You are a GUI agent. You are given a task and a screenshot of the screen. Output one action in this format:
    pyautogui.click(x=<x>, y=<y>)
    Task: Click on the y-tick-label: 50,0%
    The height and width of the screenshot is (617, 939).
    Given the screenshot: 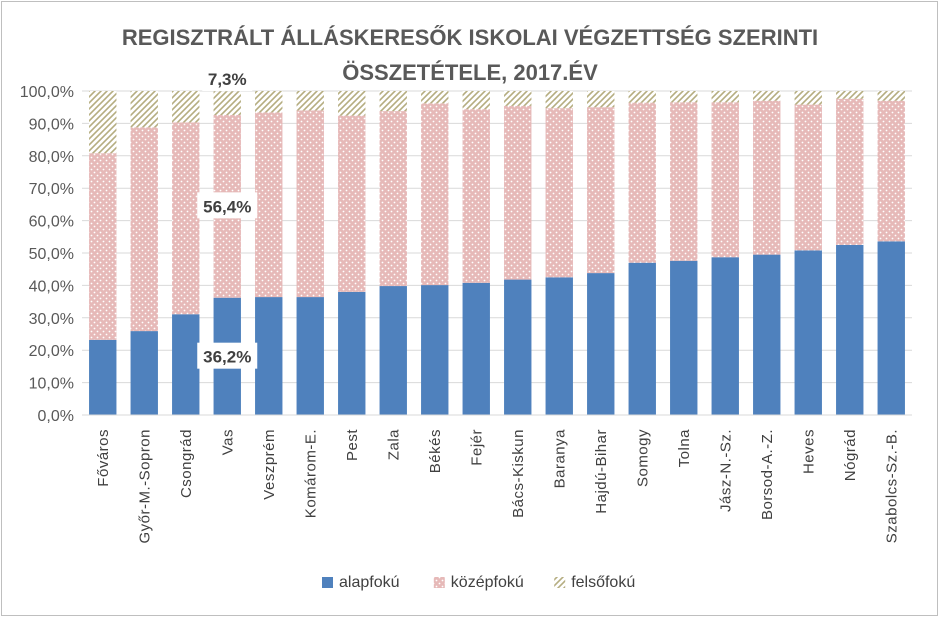 What is the action you would take?
    pyautogui.click(x=51, y=254)
    